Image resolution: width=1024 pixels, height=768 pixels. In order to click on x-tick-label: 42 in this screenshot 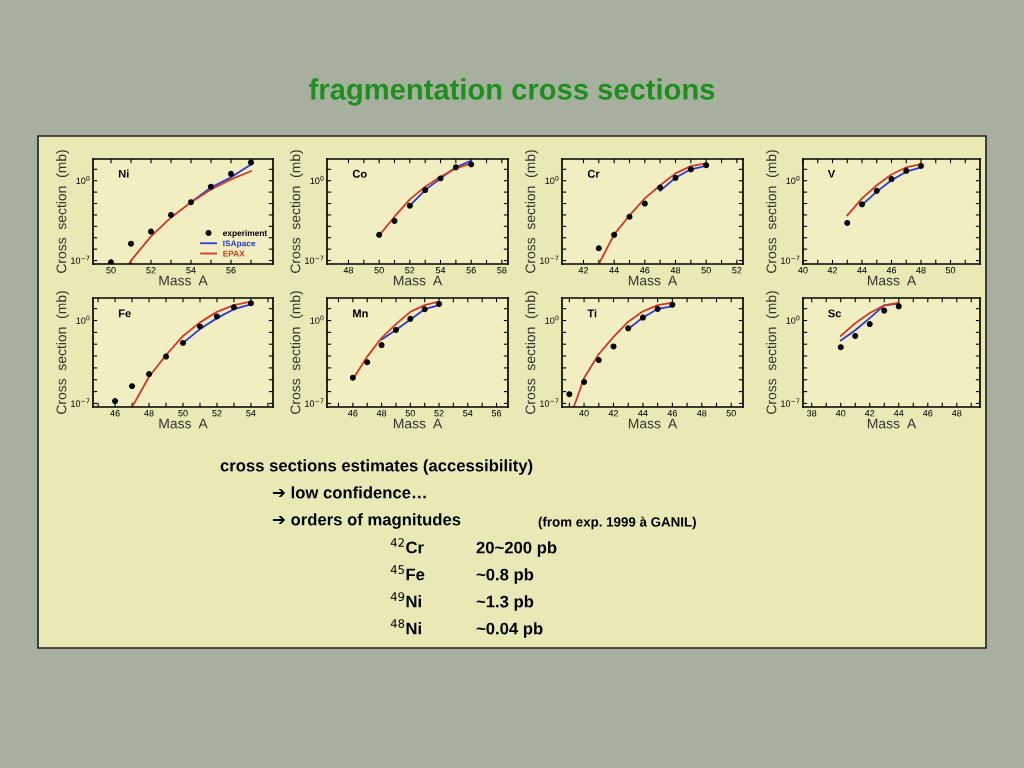, I will do `click(613, 413)`.